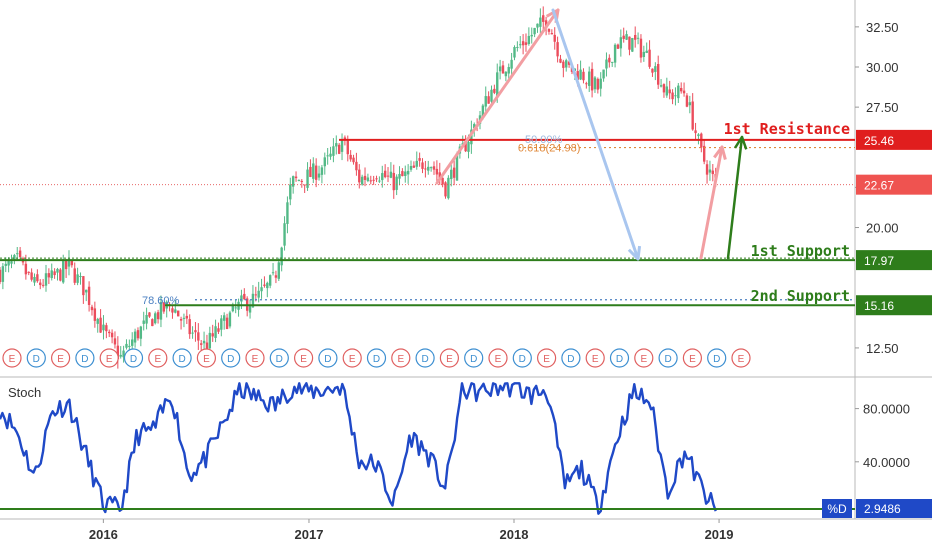  Describe the element at coordinates (882, 228) in the screenshot. I see `price-tick-label: 20.00` at that location.